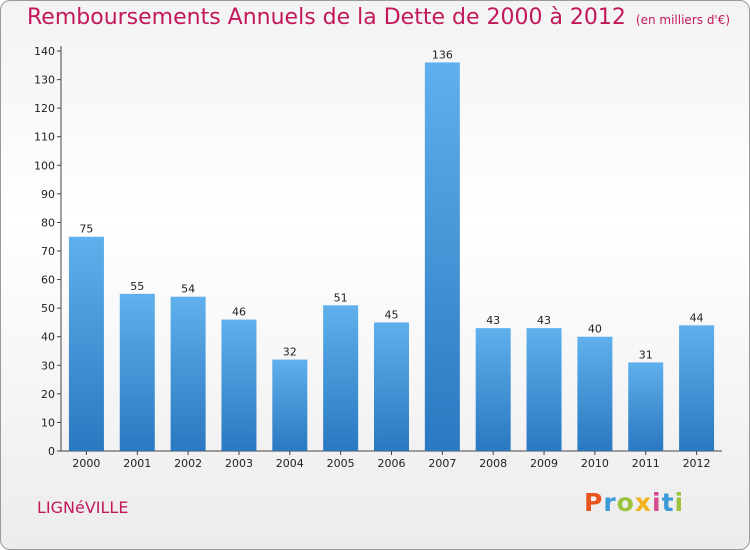  What do you see at coordinates (239, 312) in the screenshot?
I see `bar-value-label: 46` at bounding box center [239, 312].